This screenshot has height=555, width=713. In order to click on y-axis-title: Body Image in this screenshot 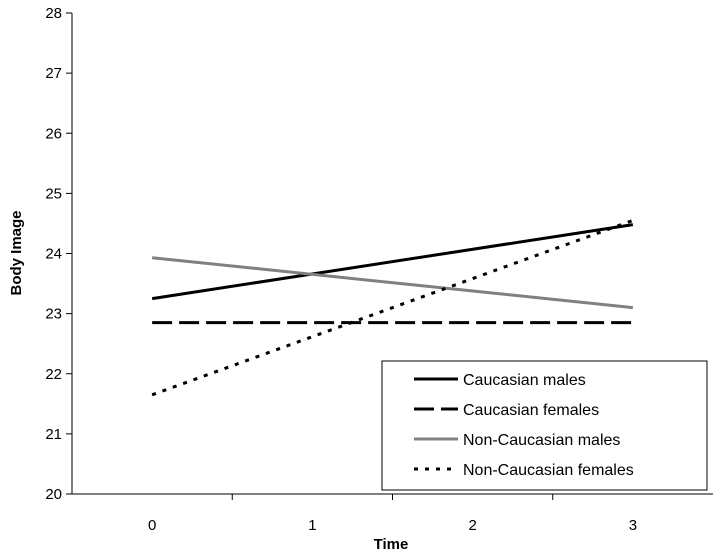, I will do `click(16, 252)`.